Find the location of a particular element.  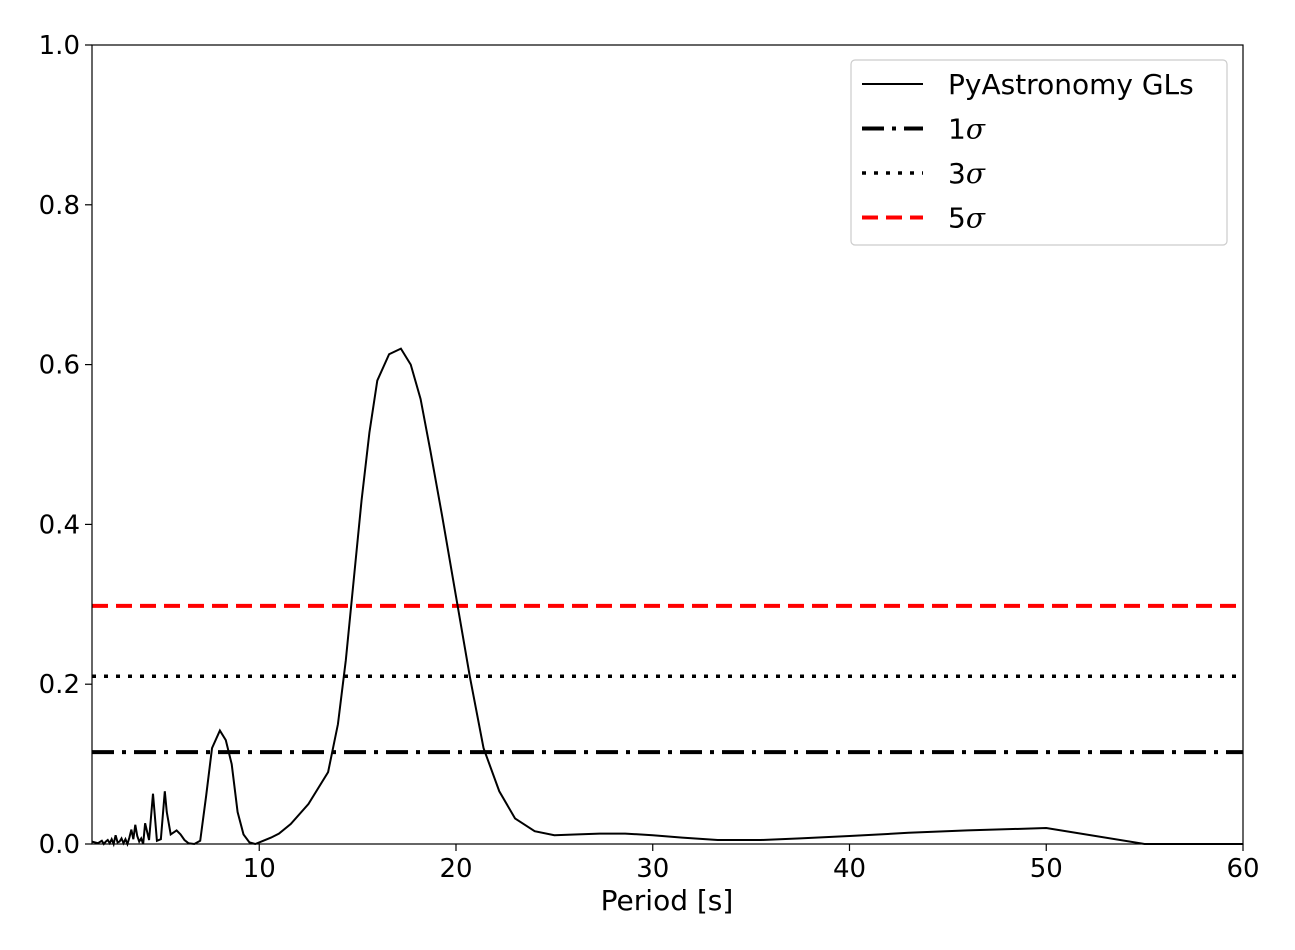

y-tick-label: 0.2 is located at coordinates (59, 685).